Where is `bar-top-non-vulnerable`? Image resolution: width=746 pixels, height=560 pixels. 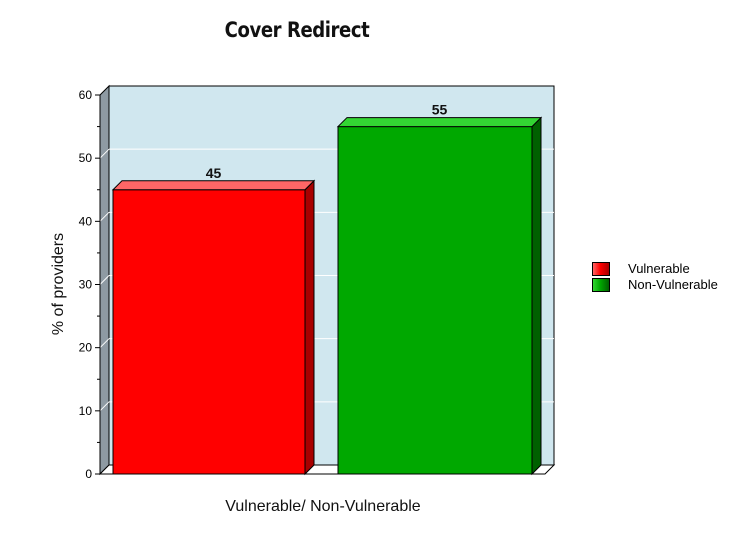 bar-top-non-vulnerable is located at coordinates (439, 122).